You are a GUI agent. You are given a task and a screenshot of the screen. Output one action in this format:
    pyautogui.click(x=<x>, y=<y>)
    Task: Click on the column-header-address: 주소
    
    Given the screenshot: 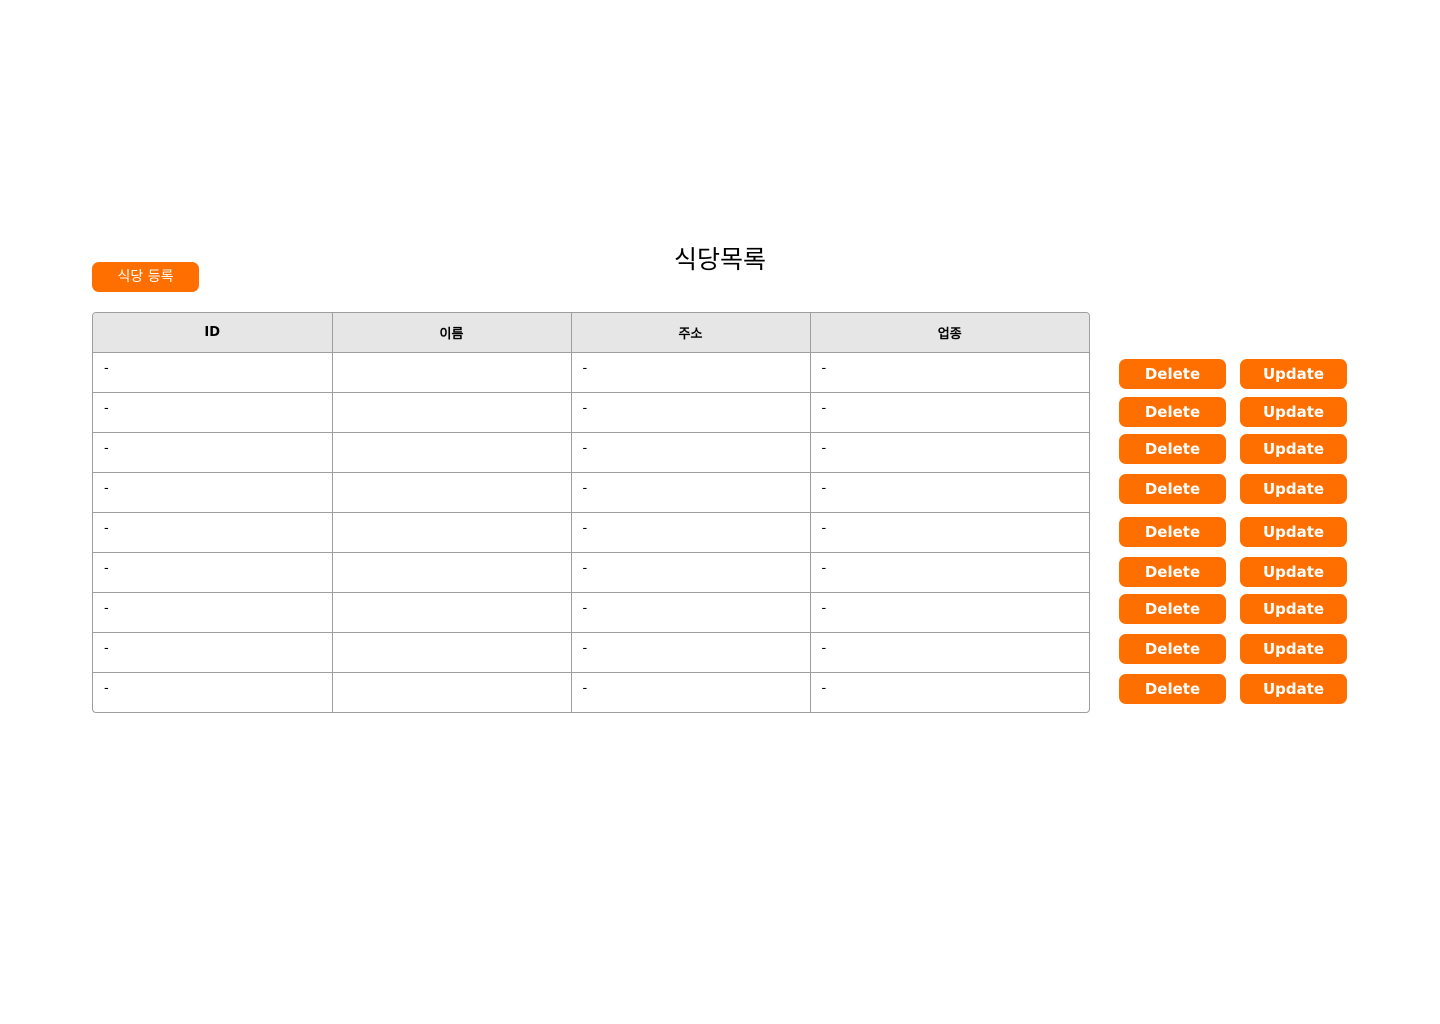 What is the action you would take?
    pyautogui.click(x=691, y=333)
    